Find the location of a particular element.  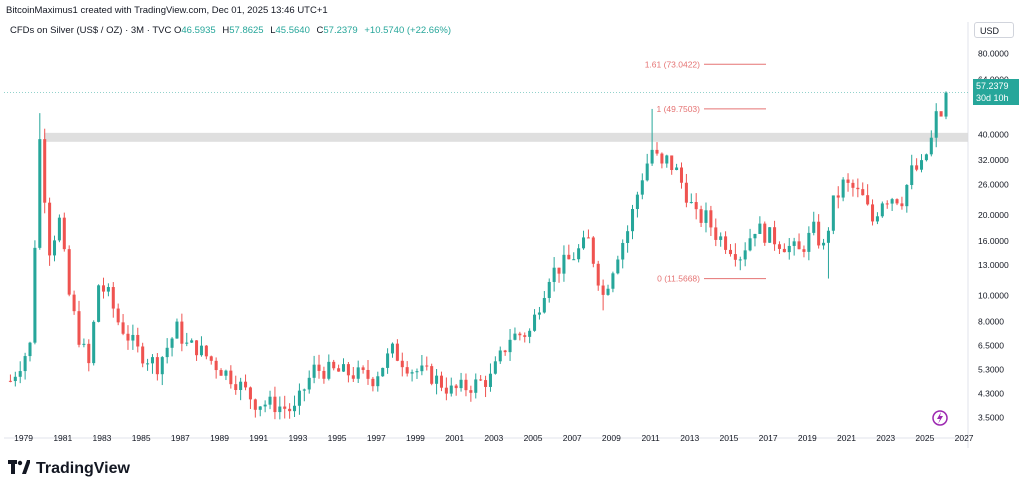

x-tick-label: 1991 is located at coordinates (258, 438).